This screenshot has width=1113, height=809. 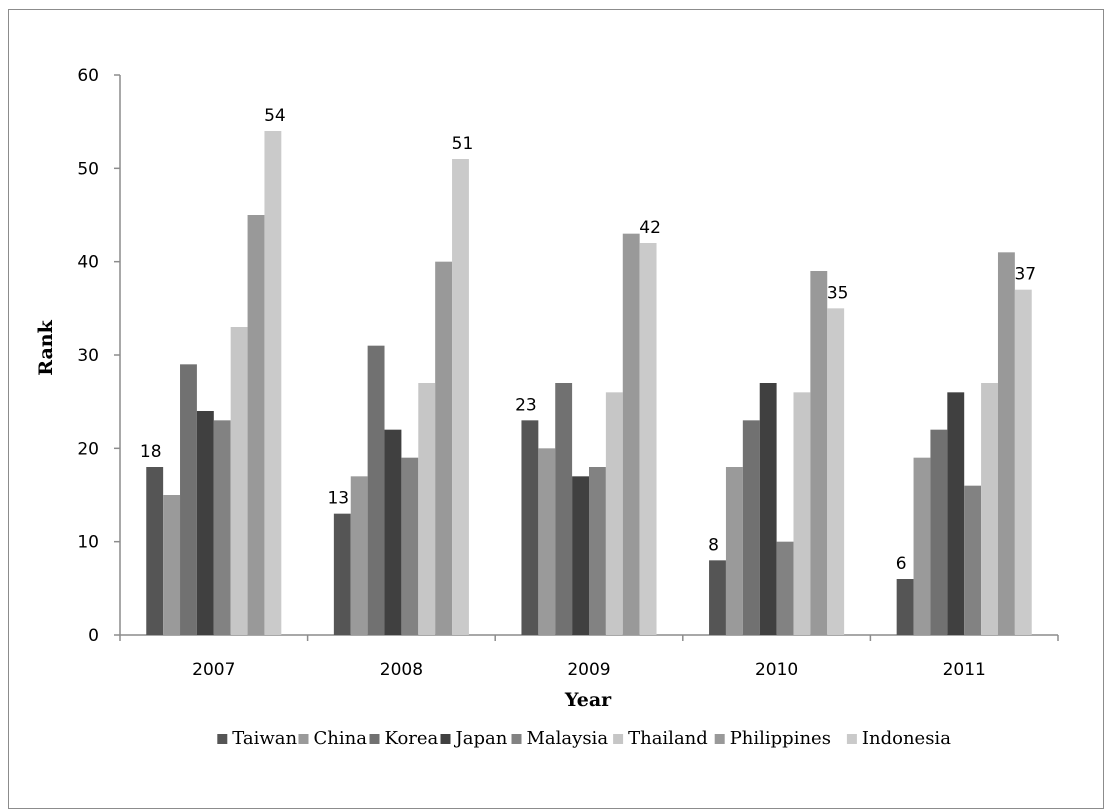 I want to click on x-tick-label: 2011, so click(x=964, y=670).